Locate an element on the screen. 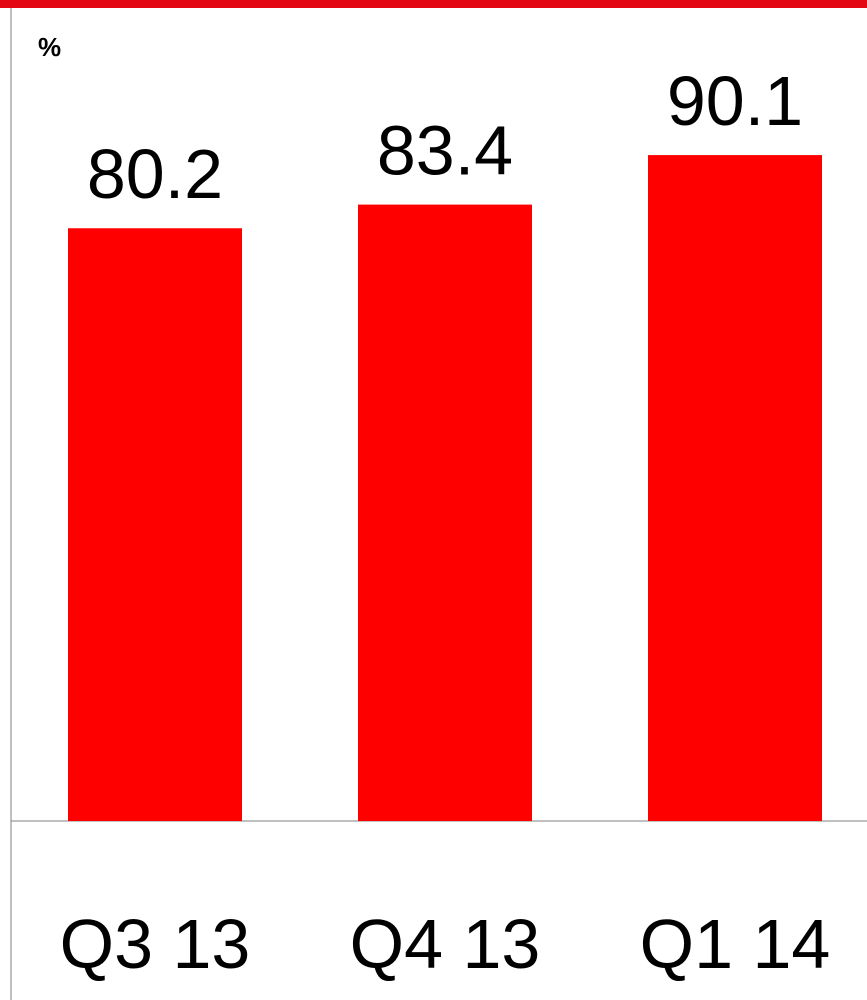  bar-value-label-1: 80.2 is located at coordinates (155, 174).